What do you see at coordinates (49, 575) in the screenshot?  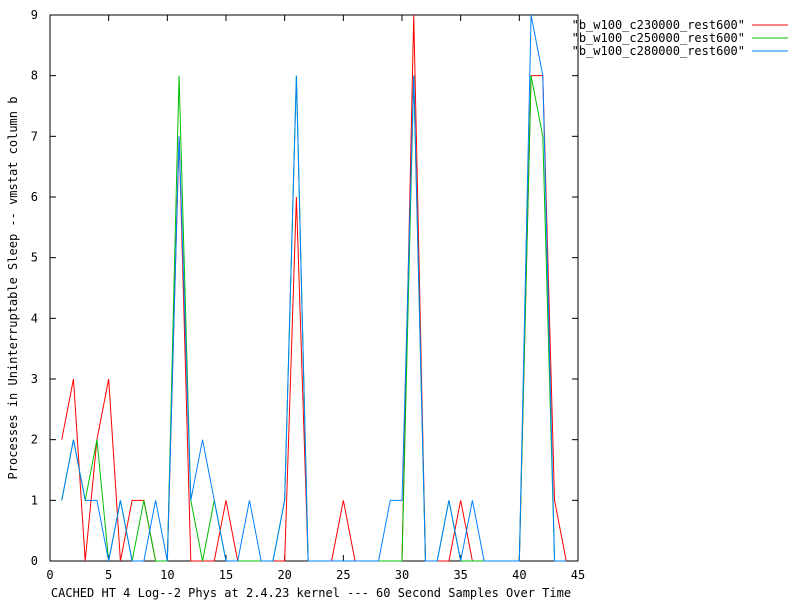 I see `x-tick-label: 0` at bounding box center [49, 575].